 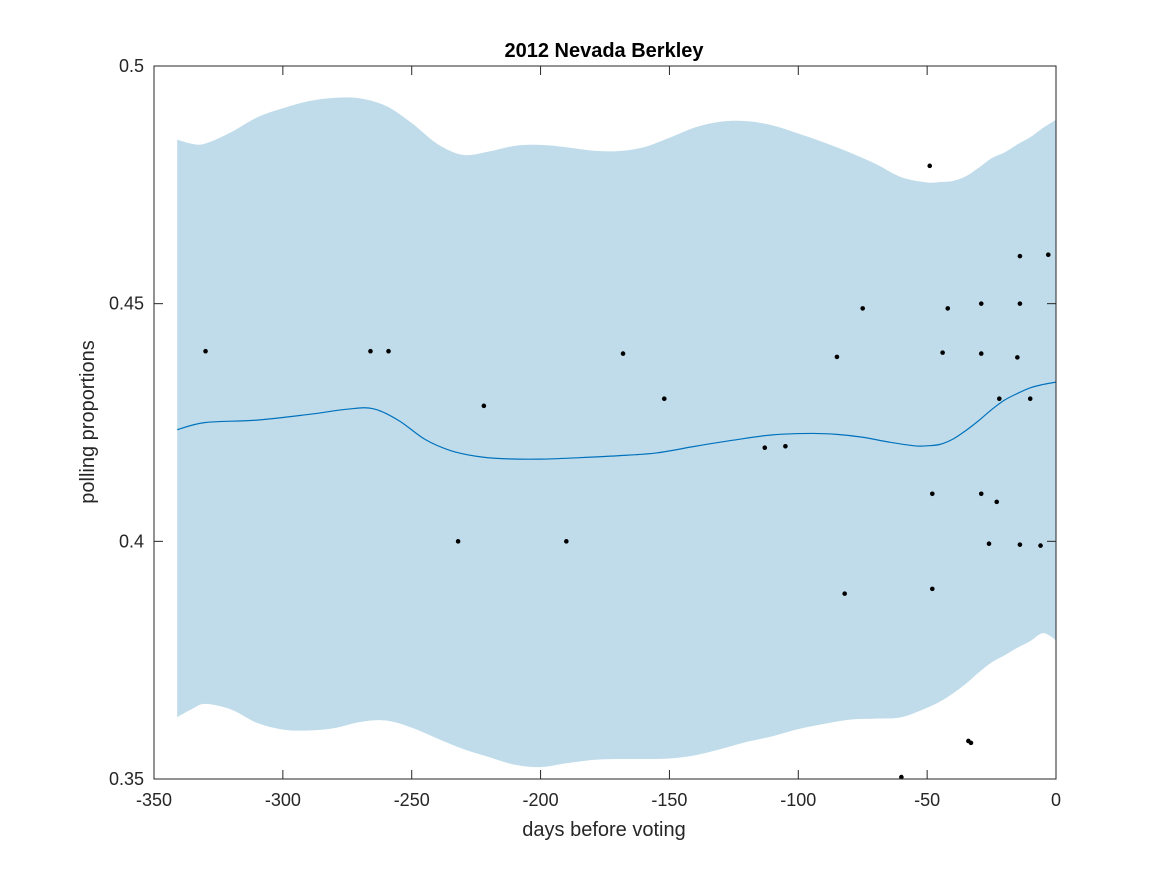 I want to click on y-tick-label: 0.45, so click(x=126, y=304).